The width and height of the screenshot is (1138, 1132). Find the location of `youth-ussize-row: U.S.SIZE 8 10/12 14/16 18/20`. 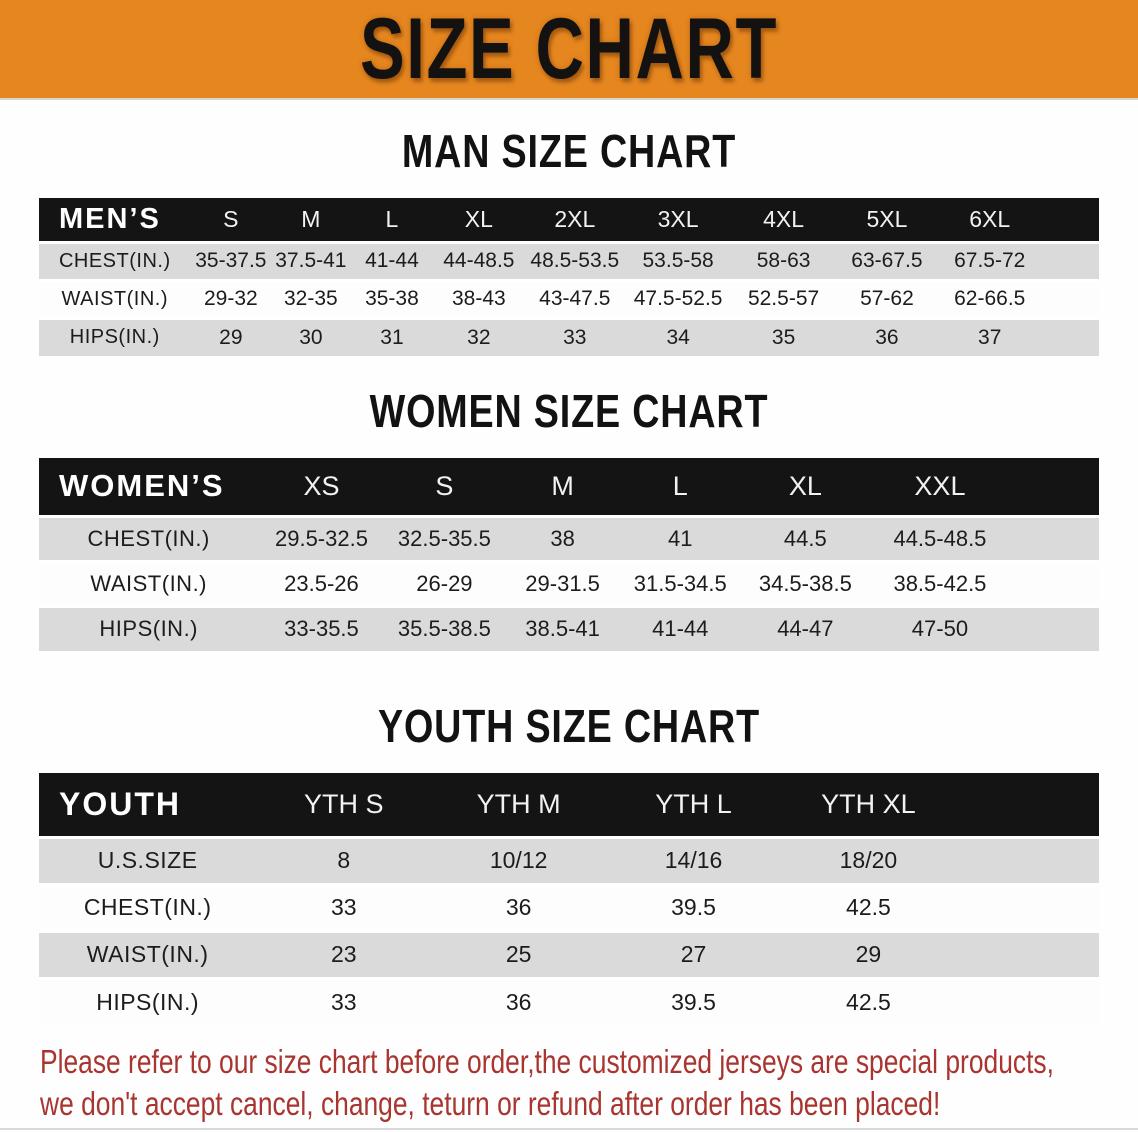

youth-ussize-row: U.S.SIZE 8 10/12 14/16 18/20 is located at coordinates (569, 859).